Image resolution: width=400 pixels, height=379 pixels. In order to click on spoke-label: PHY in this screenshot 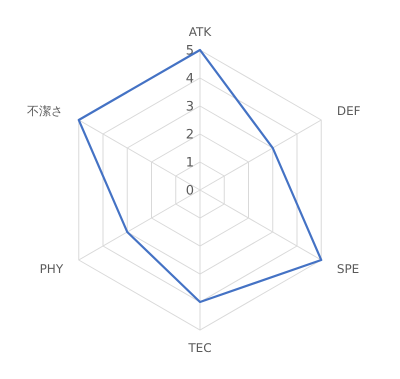, I will do `click(52, 269)`.